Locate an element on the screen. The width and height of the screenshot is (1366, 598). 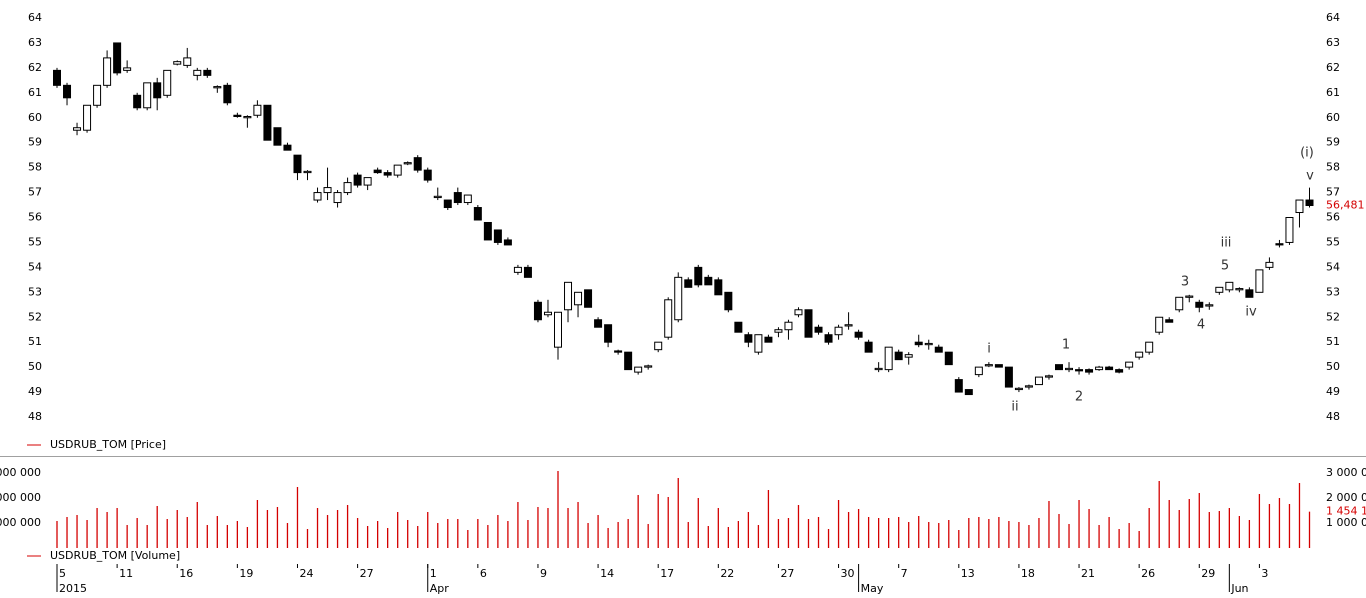
y-tick-label: 50 is located at coordinates (1333, 366).